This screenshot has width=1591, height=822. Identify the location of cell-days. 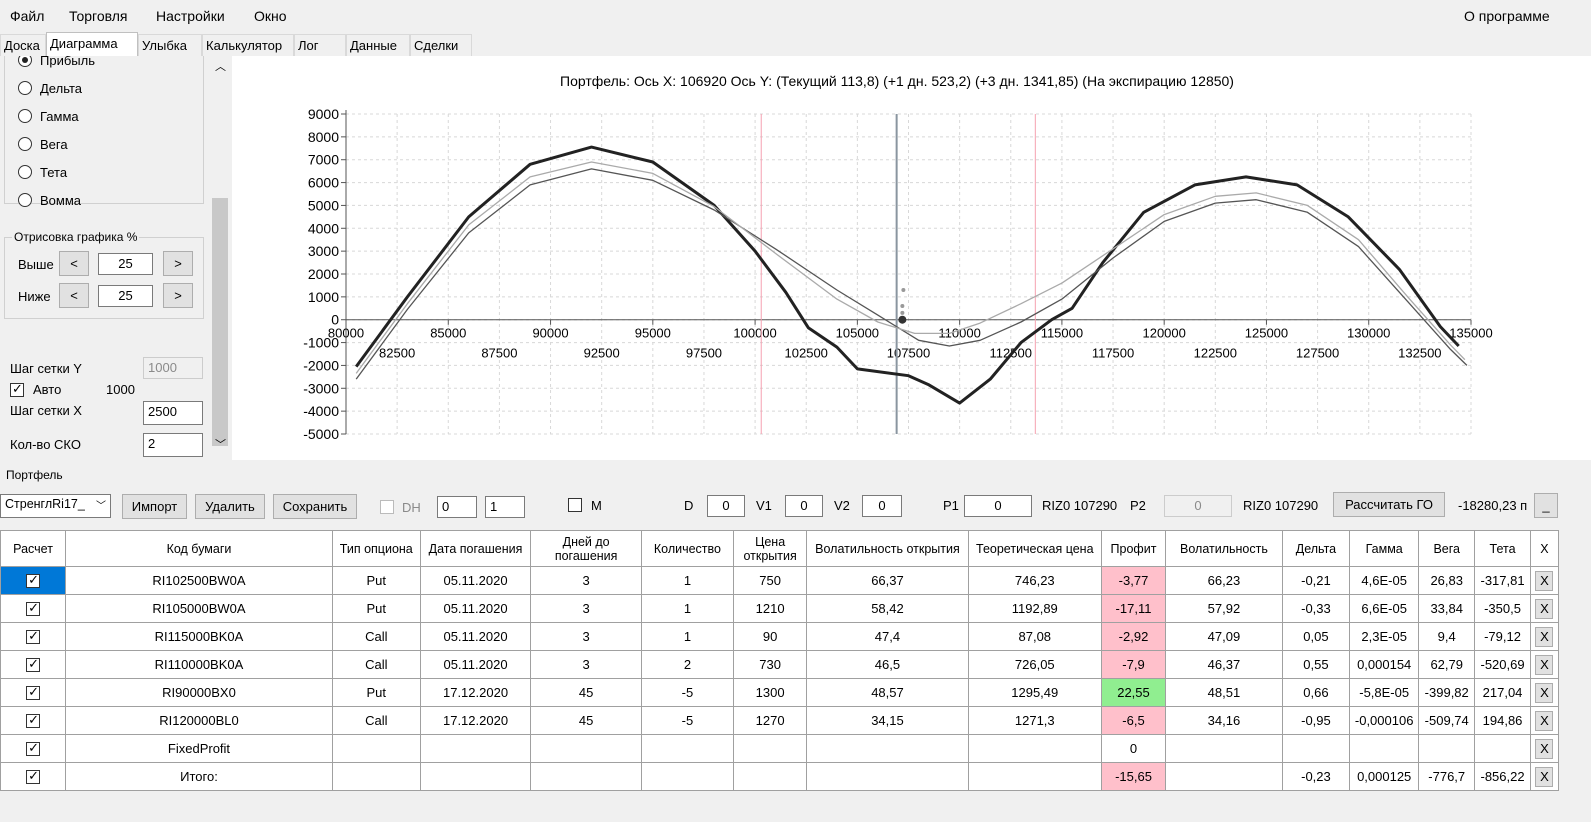
(586, 748).